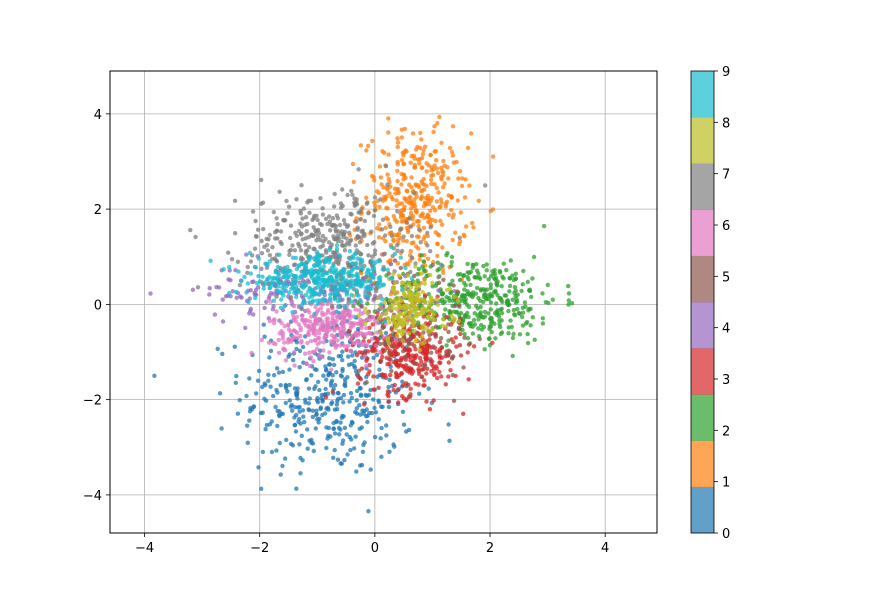 The height and width of the screenshot is (599, 881). I want to click on colorbar-tick-label: 9, so click(726, 72).